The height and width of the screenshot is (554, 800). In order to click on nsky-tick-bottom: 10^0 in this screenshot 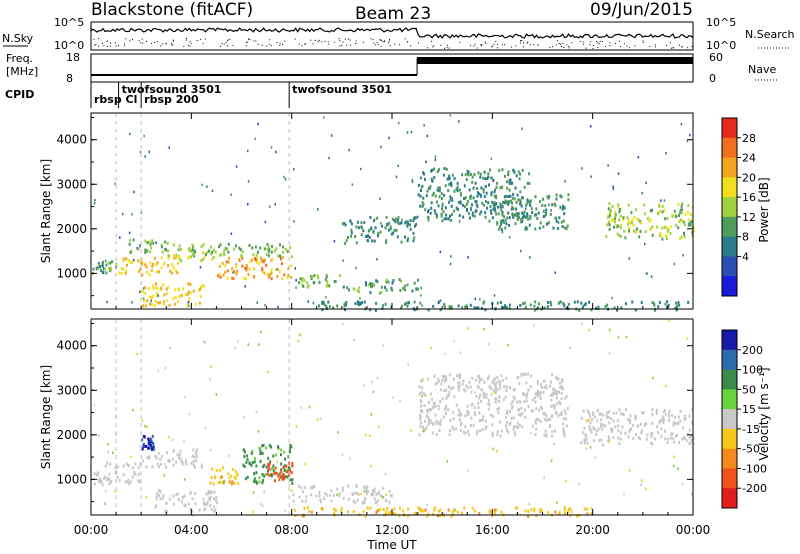, I will do `click(69, 45)`.